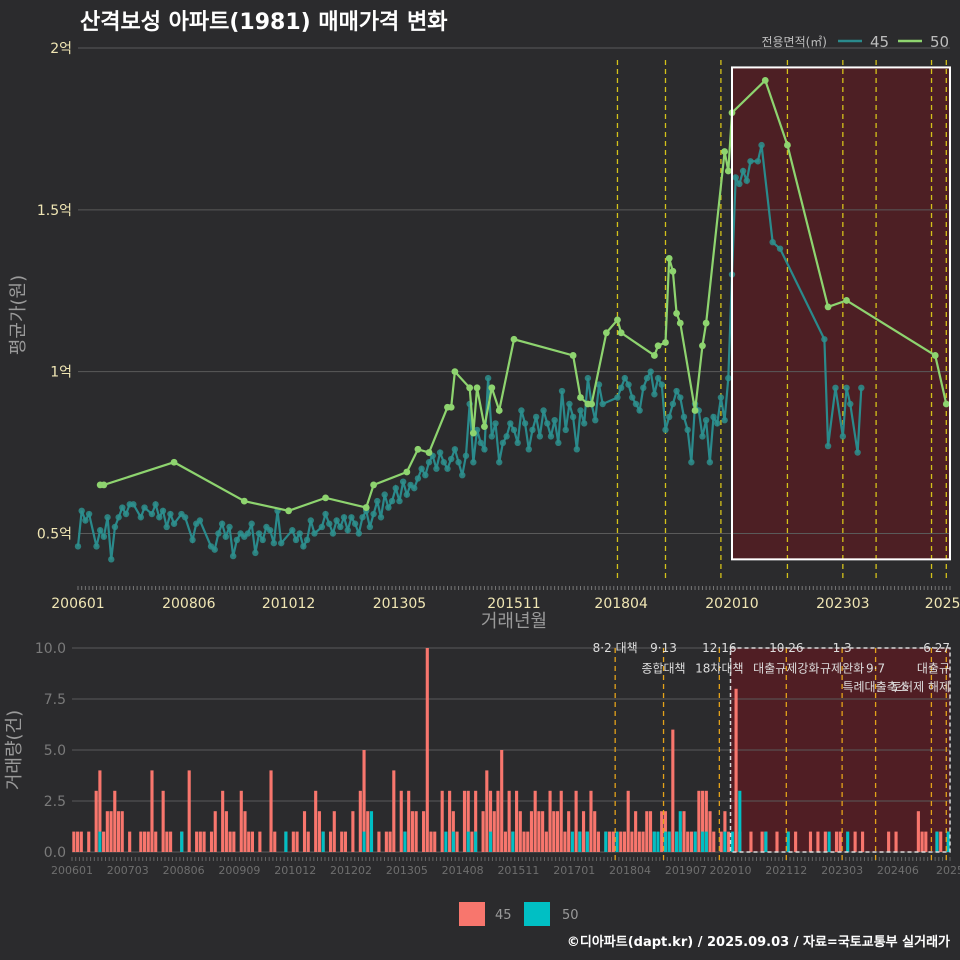  What do you see at coordinates (239, 870) in the screenshot?
I see `x-tick-label-bottom: 200909` at bounding box center [239, 870].